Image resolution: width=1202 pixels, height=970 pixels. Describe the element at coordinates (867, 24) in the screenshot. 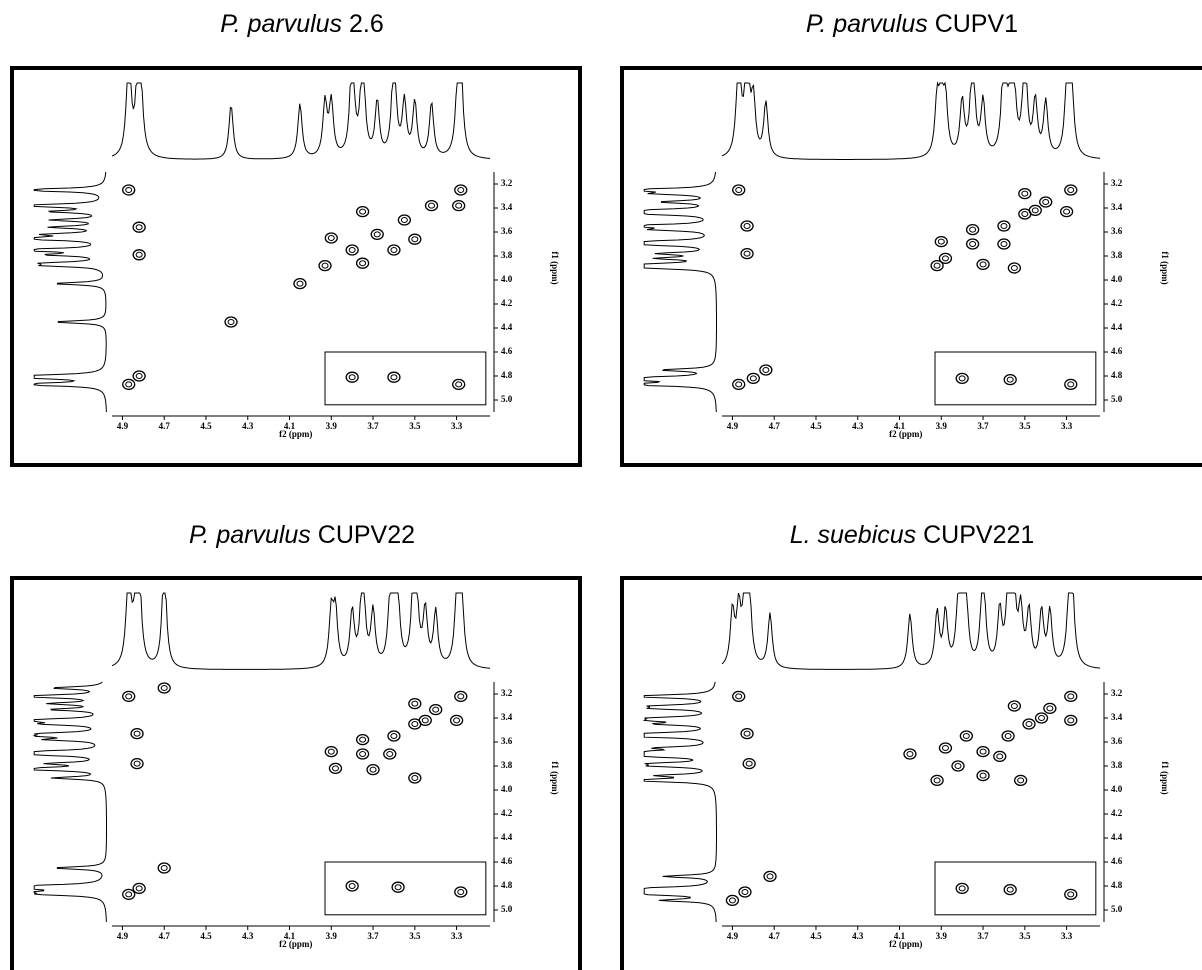

I see `species: P. parvulus` at that location.